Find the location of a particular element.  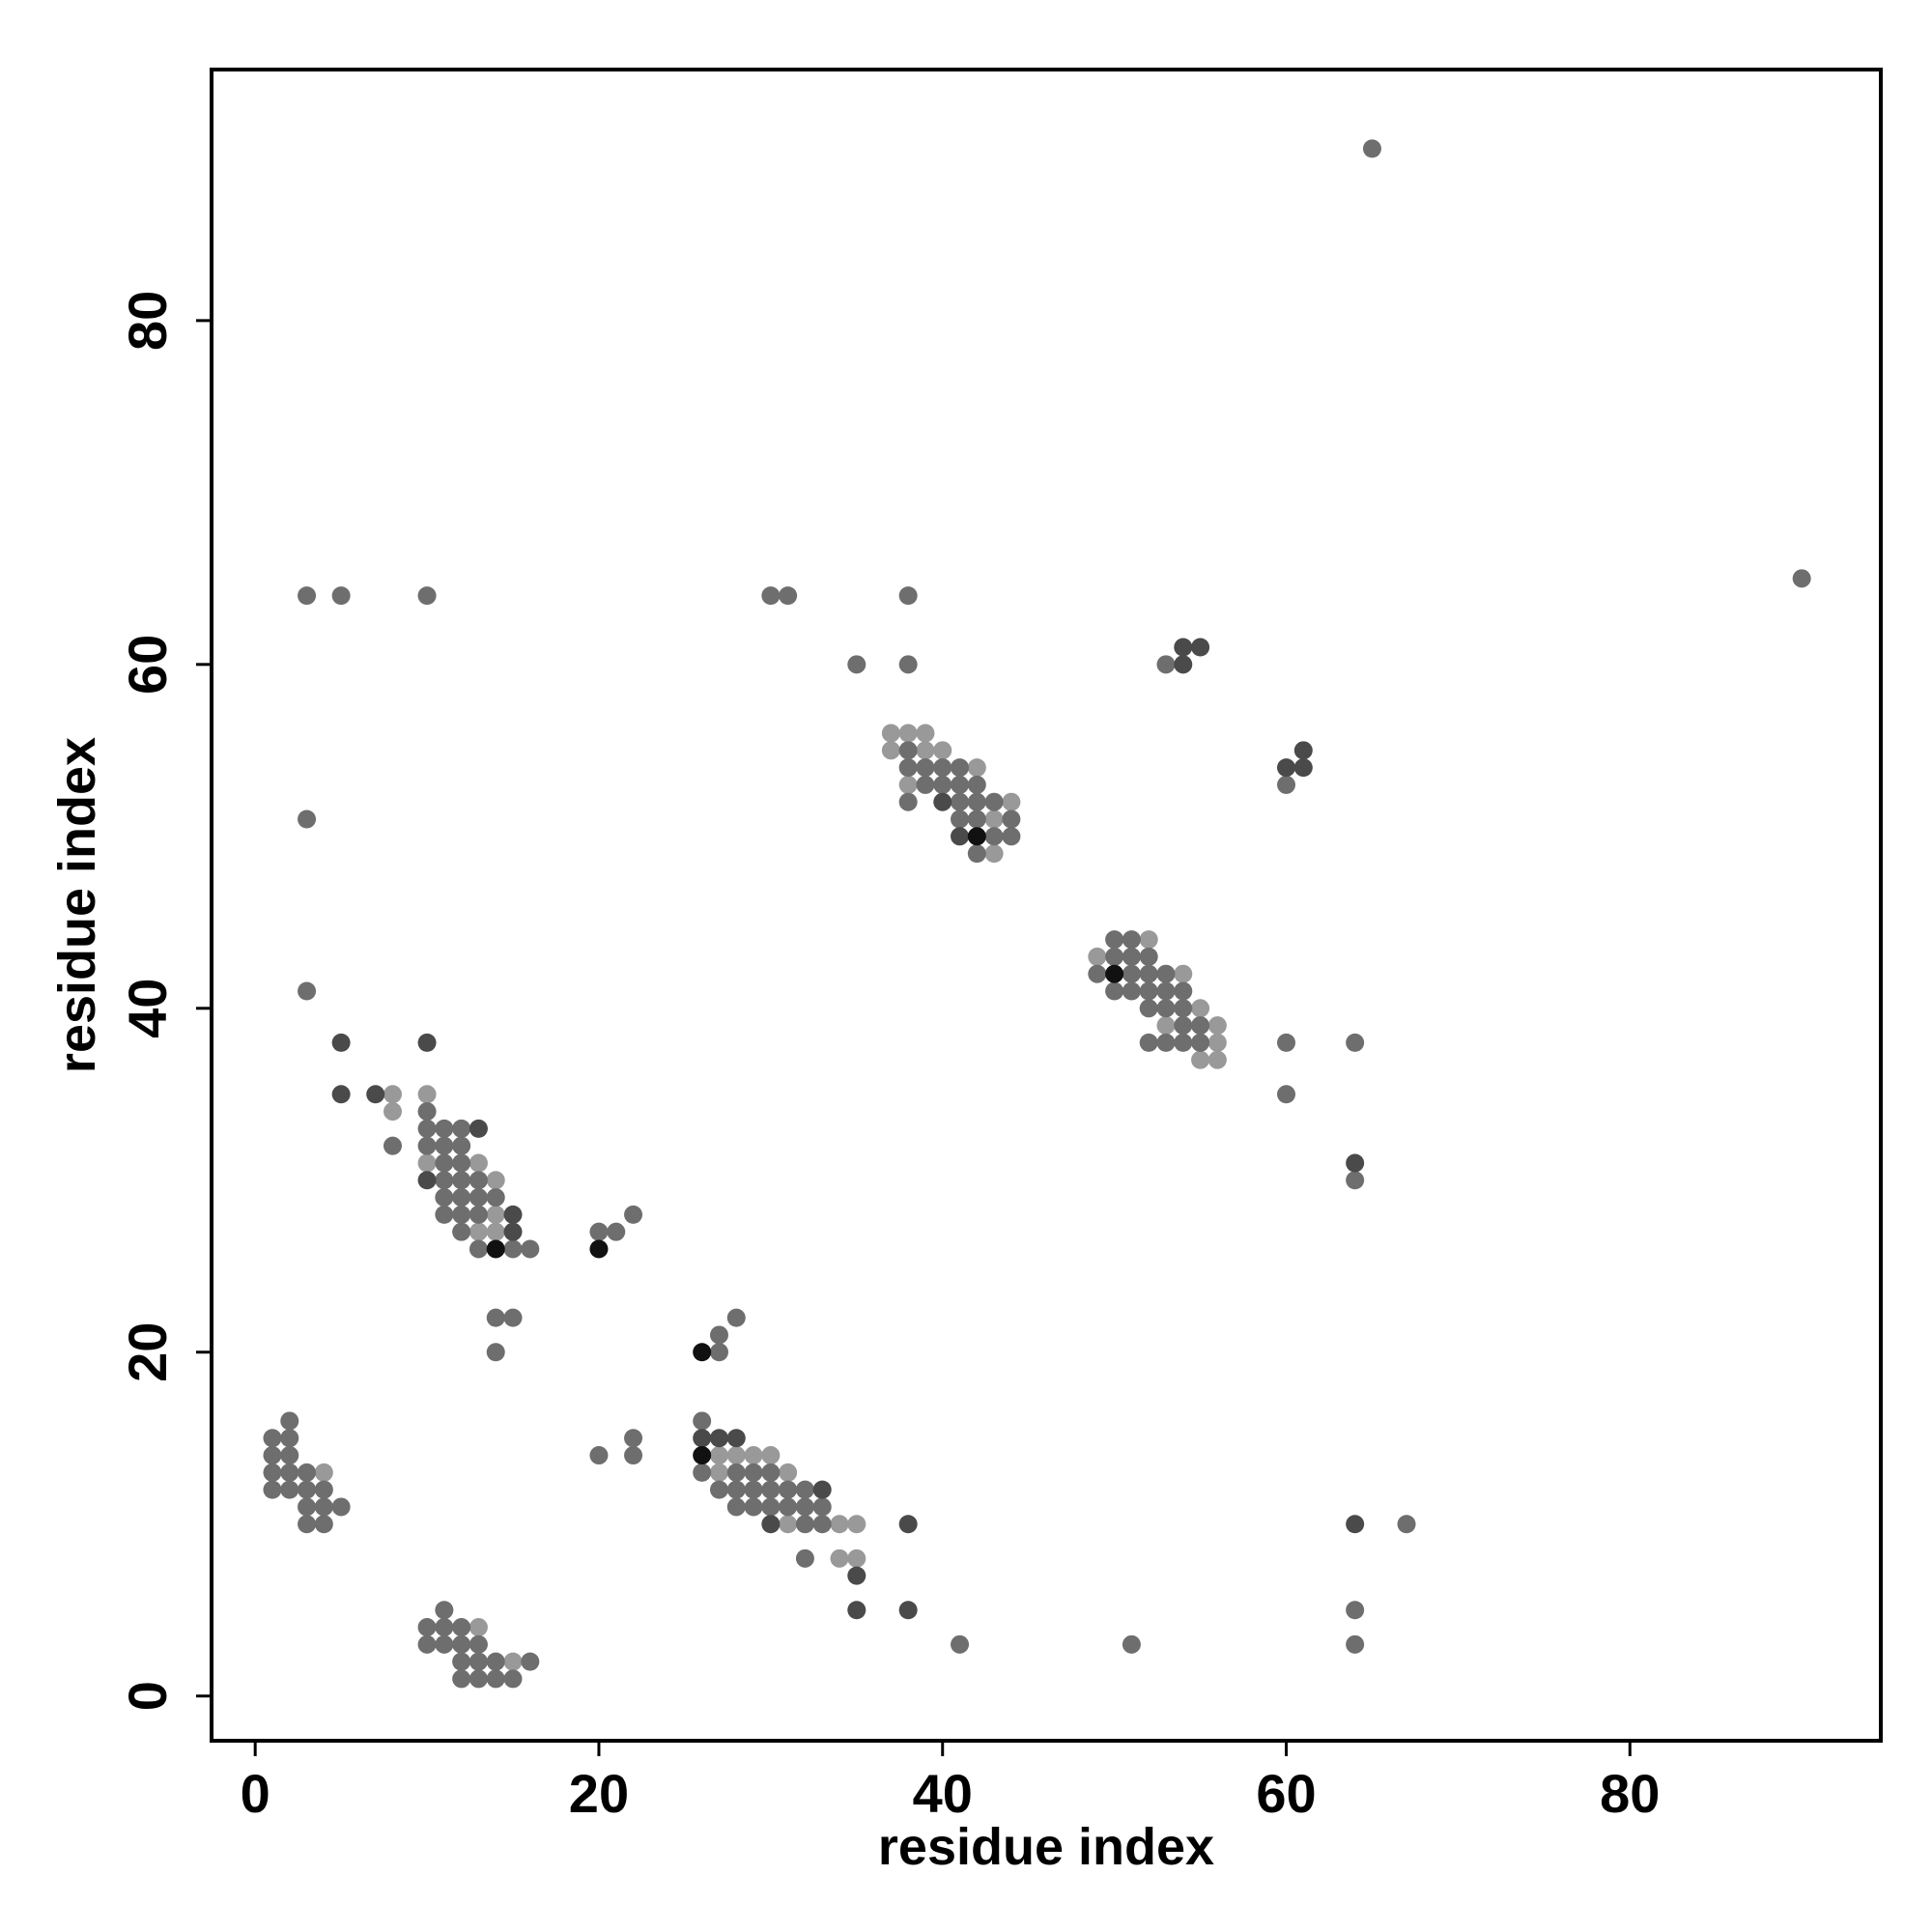

y-tick-label: 80 is located at coordinates (147, 321).